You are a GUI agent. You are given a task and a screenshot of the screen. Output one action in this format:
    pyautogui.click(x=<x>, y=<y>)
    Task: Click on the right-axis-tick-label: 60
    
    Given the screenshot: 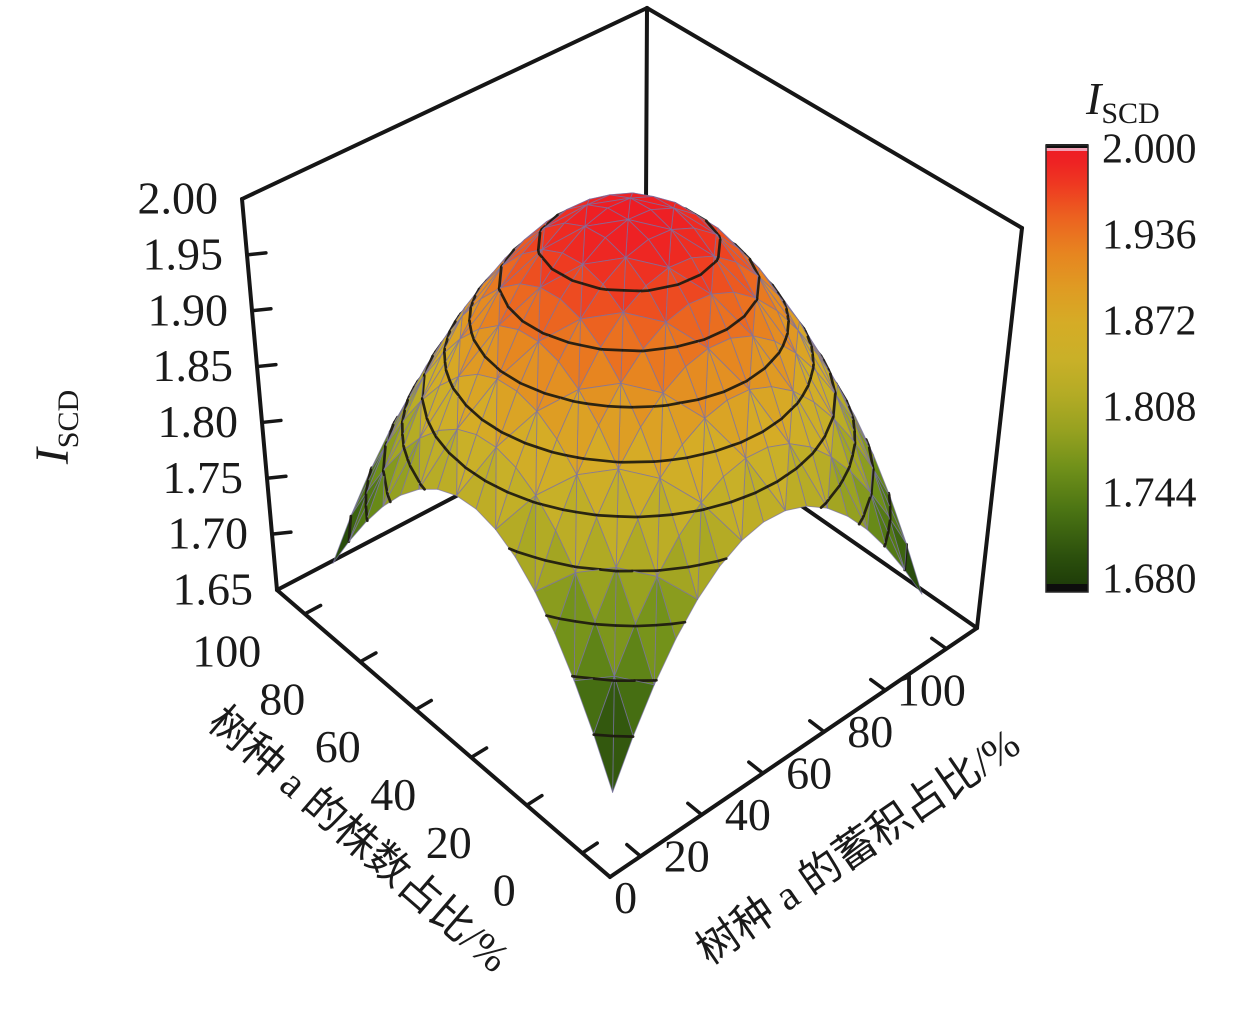 What is the action you would take?
    pyautogui.click(x=809, y=772)
    